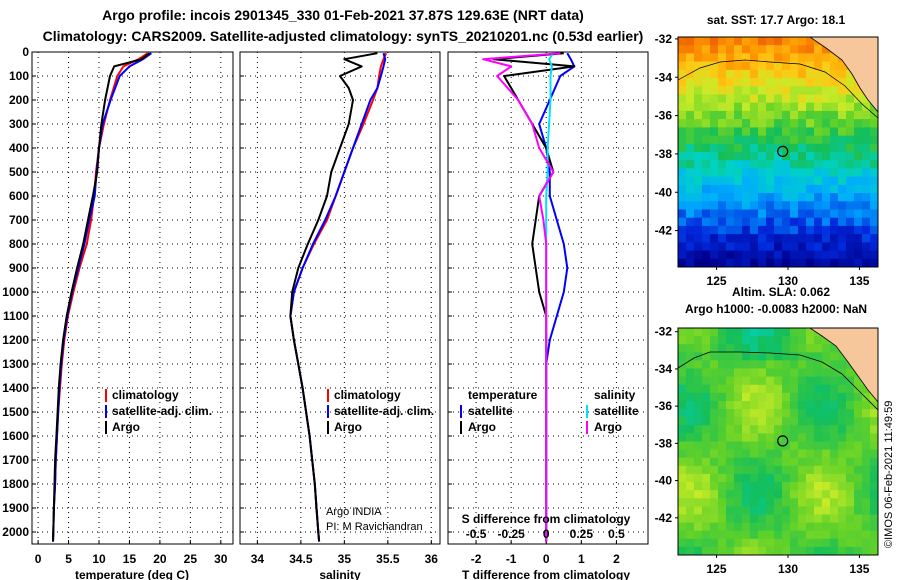 This screenshot has height=580, width=900. I want to click on sst-field, so click(778, 152).